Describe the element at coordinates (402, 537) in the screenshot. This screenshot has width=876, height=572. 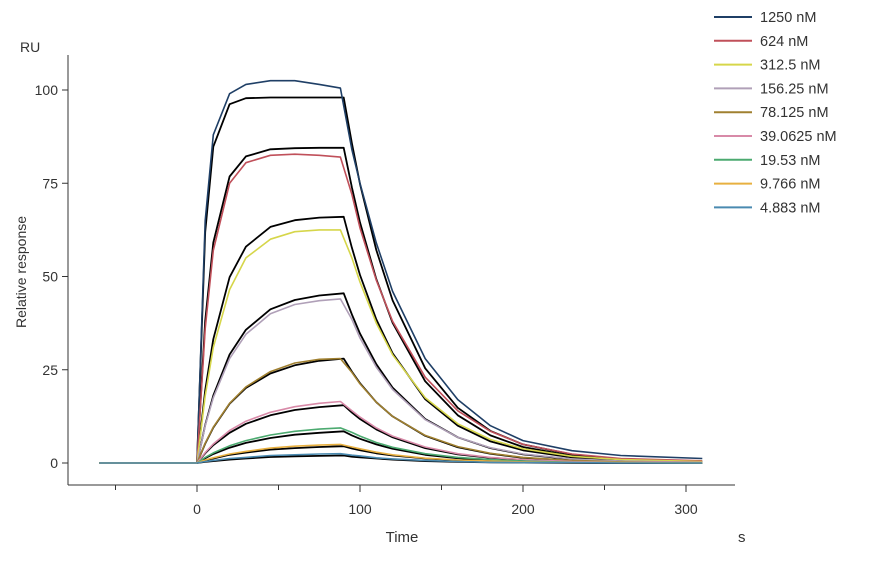
I see `x-axis-label: Time` at that location.